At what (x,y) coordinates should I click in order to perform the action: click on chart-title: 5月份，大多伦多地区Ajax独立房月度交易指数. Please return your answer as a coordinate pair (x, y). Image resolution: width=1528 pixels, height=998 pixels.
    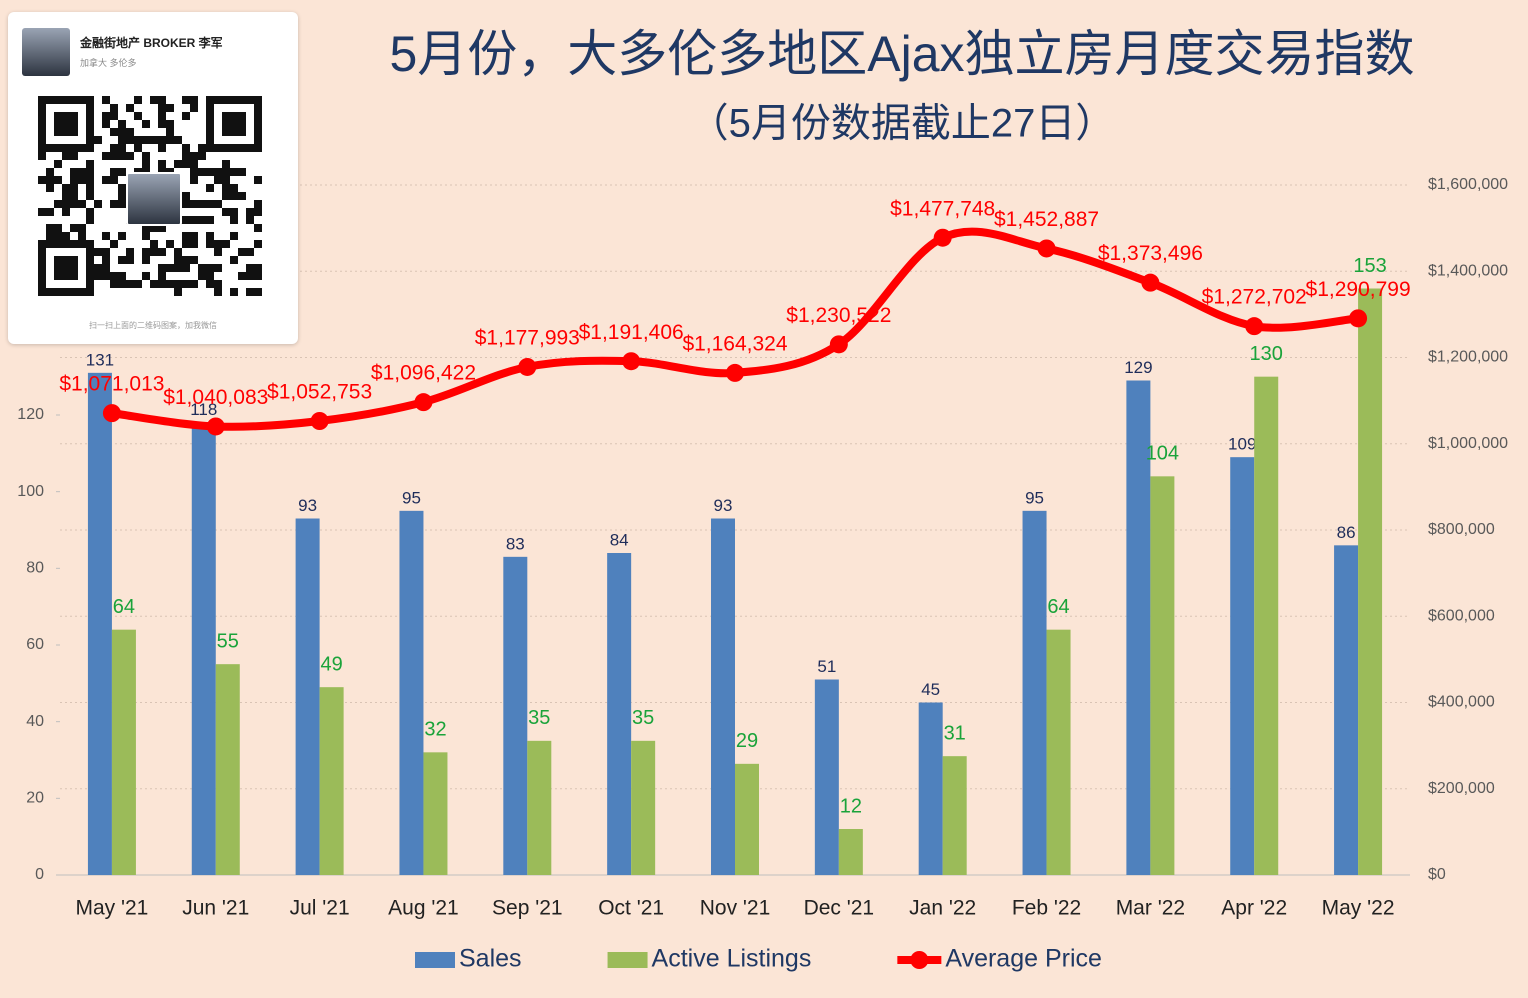
    Looking at the image, I should click on (901, 54).